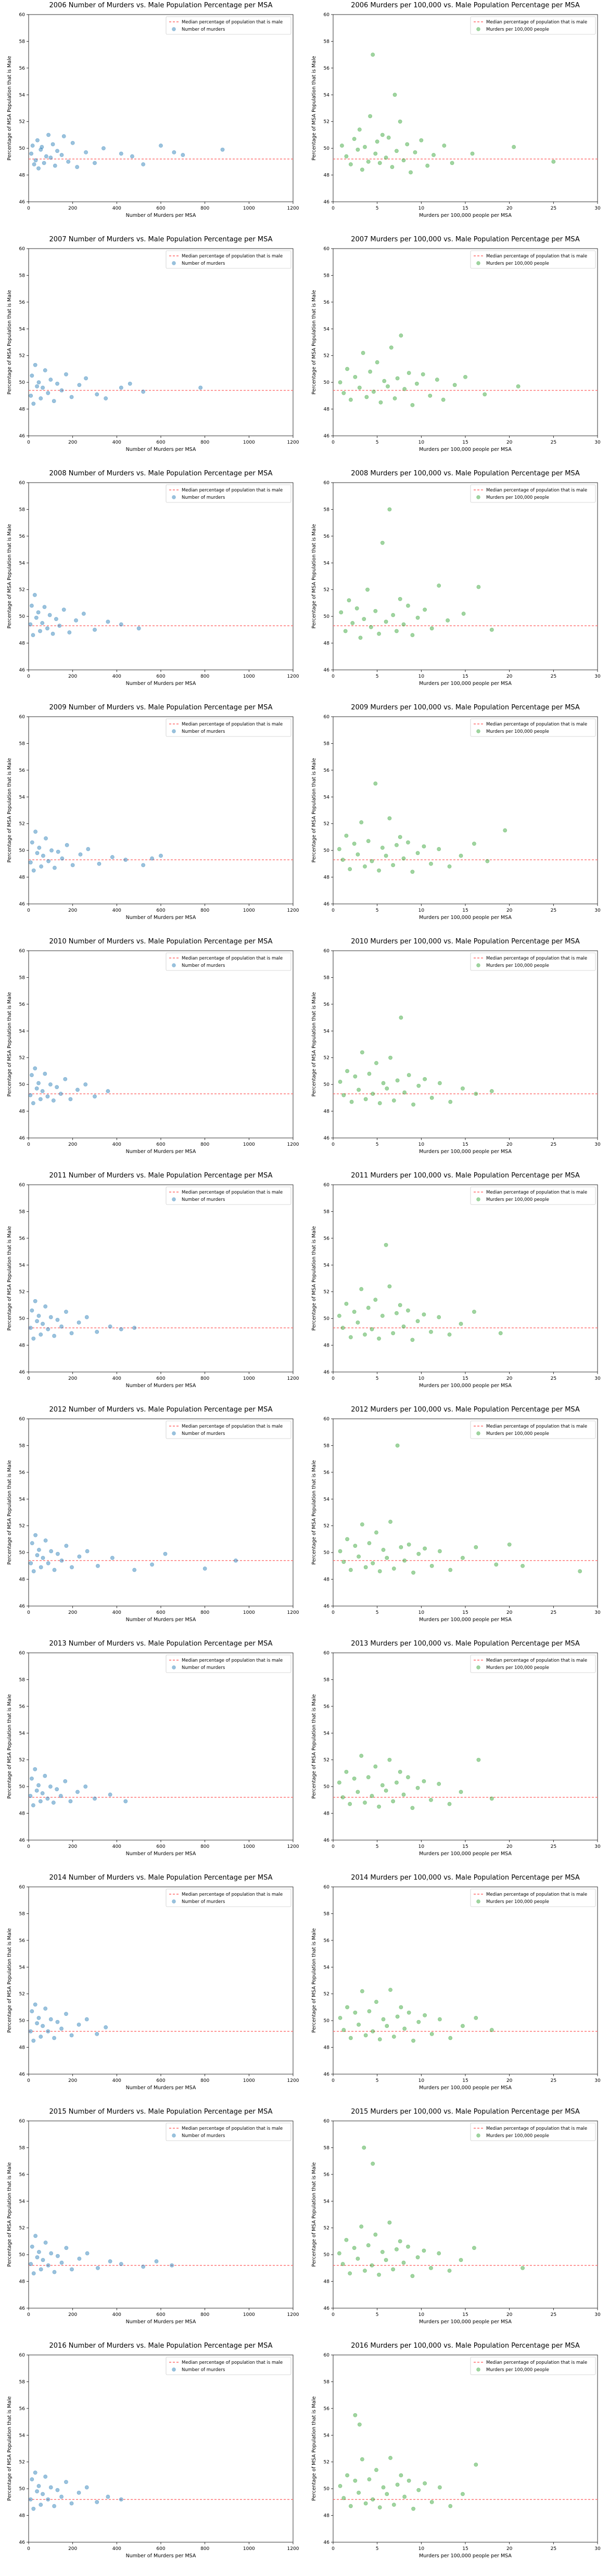 Image resolution: width=609 pixels, height=2576 pixels. I want to click on x-tick-label: 1200, so click(293, 1847).